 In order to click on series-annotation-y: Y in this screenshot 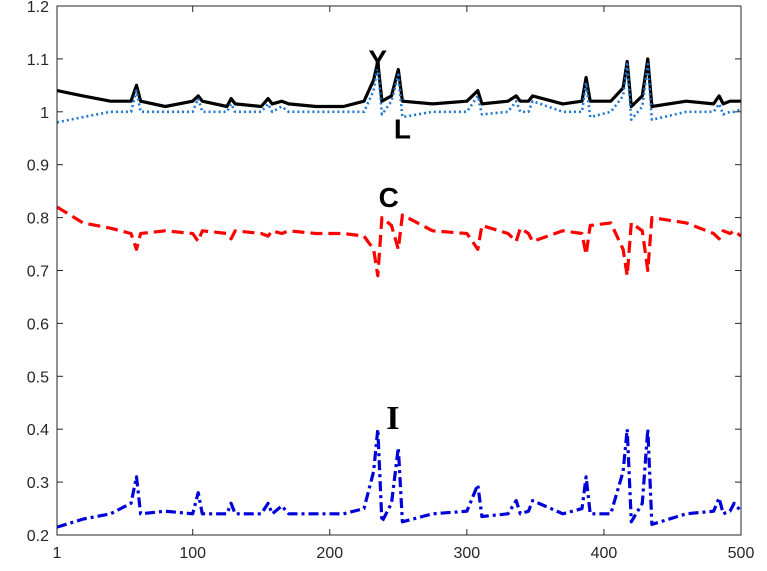, I will do `click(377, 59)`.